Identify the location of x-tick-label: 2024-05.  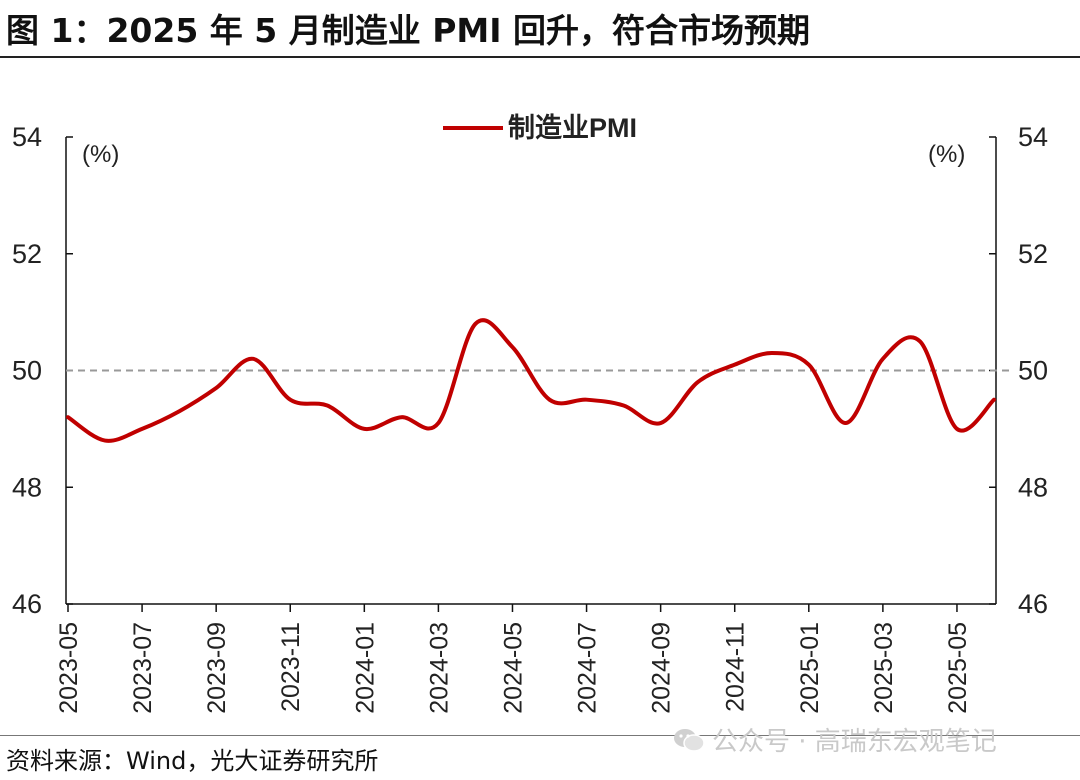
(513, 668).